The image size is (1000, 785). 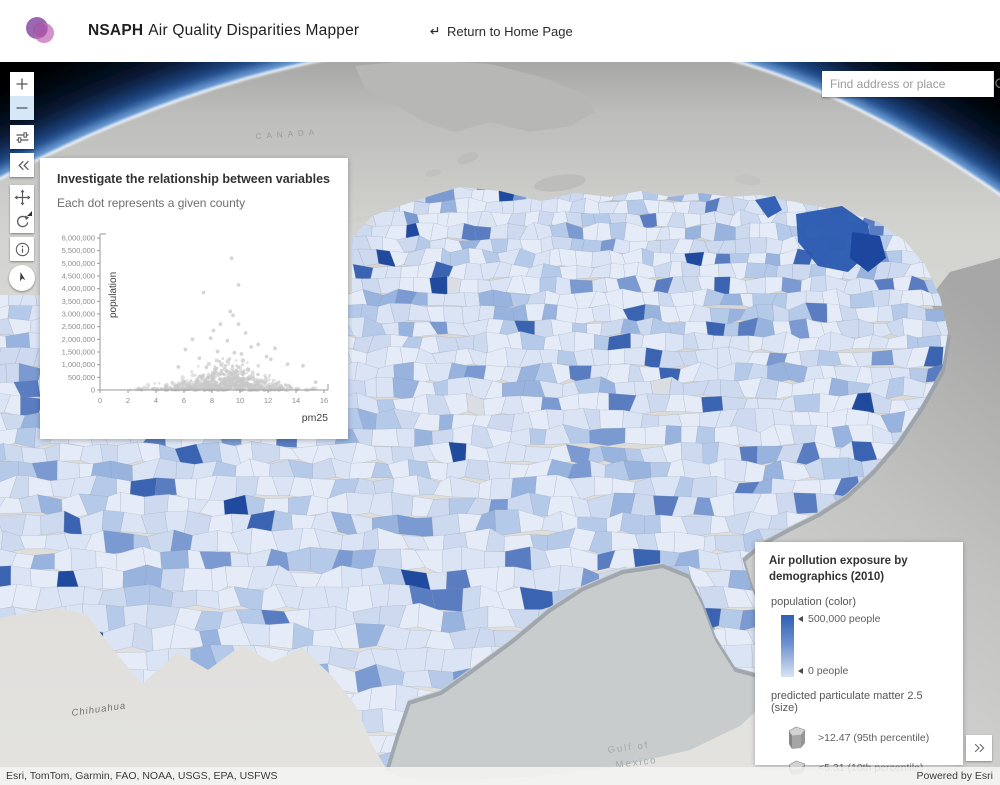 I want to click on powered-by-esri: Powered by Esri, so click(x=954, y=776).